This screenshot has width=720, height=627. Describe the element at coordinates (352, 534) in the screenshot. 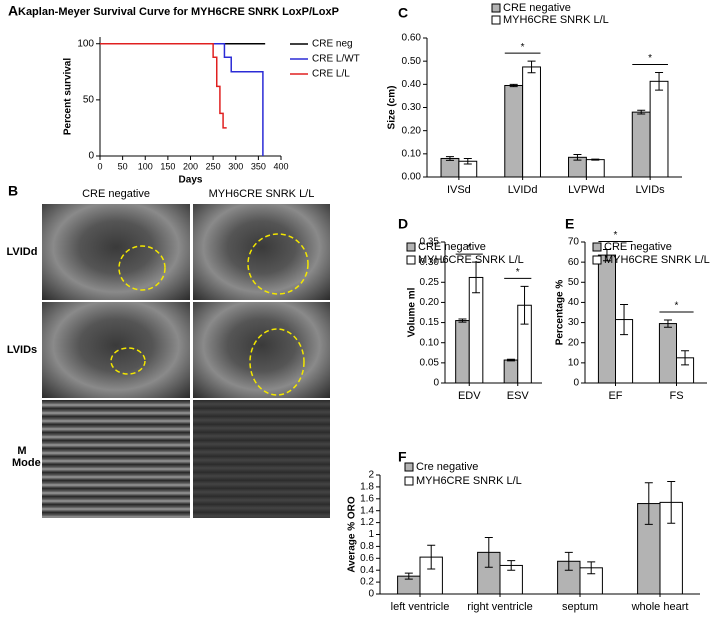

I see `y-axis-label: Average % ORO` at that location.